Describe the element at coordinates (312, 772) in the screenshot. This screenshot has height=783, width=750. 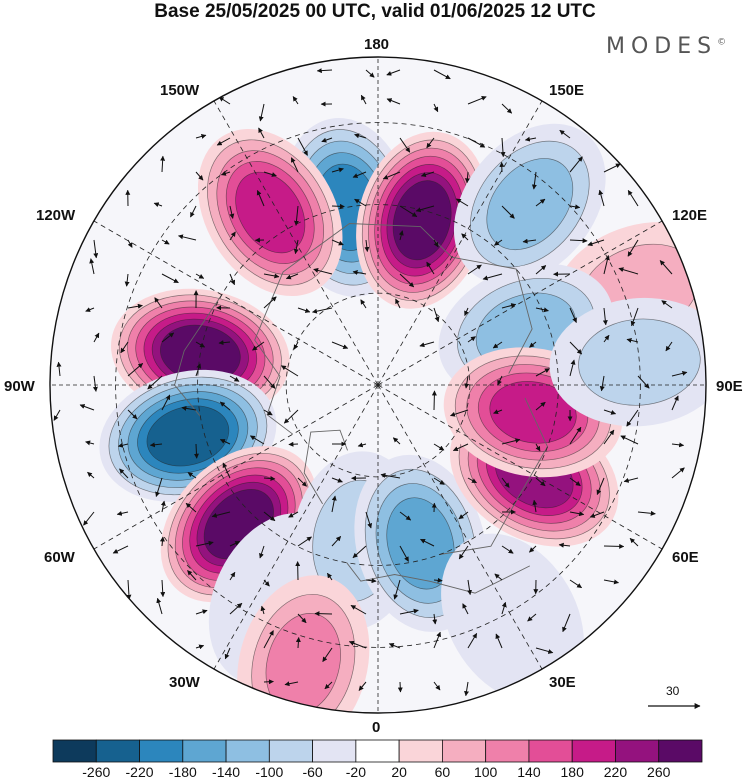
I see `colorbar-tick-label: -60` at that location.